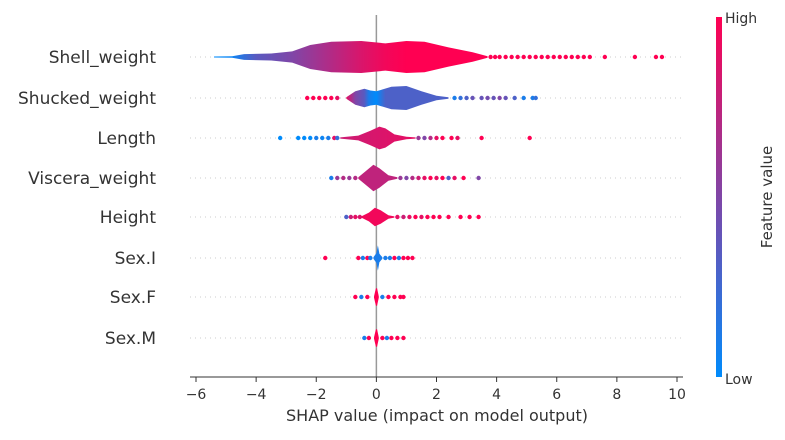 The width and height of the screenshot is (785, 440). What do you see at coordinates (378, 178) in the screenshot?
I see `violin-viscera-weight` at bounding box center [378, 178].